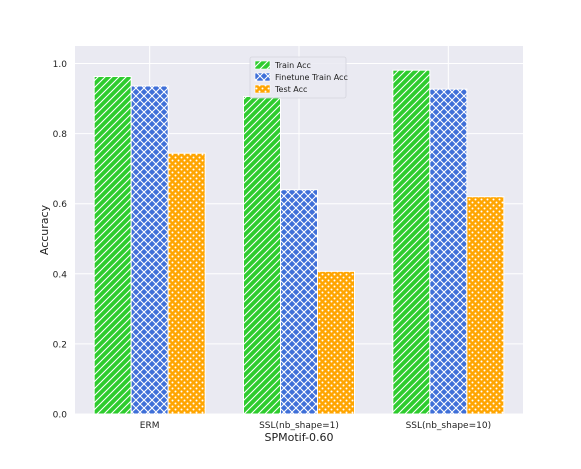  What do you see at coordinates (60, 240) in the screenshot?
I see `y-tick-labels: 0.0 0.2 0.4 0.6 0.8 1.0` at bounding box center [60, 240].